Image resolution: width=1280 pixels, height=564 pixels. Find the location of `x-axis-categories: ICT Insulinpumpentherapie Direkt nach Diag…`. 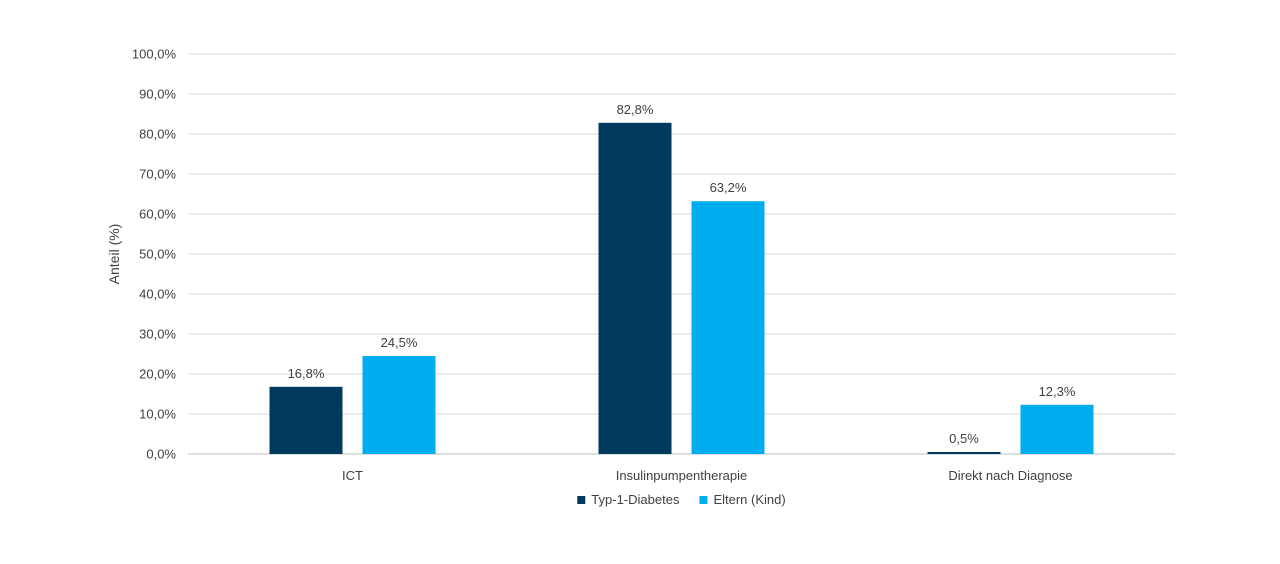

x-axis-categories: ICT Insulinpumpentherapie Direkt nach Diag… is located at coordinates (707, 475).